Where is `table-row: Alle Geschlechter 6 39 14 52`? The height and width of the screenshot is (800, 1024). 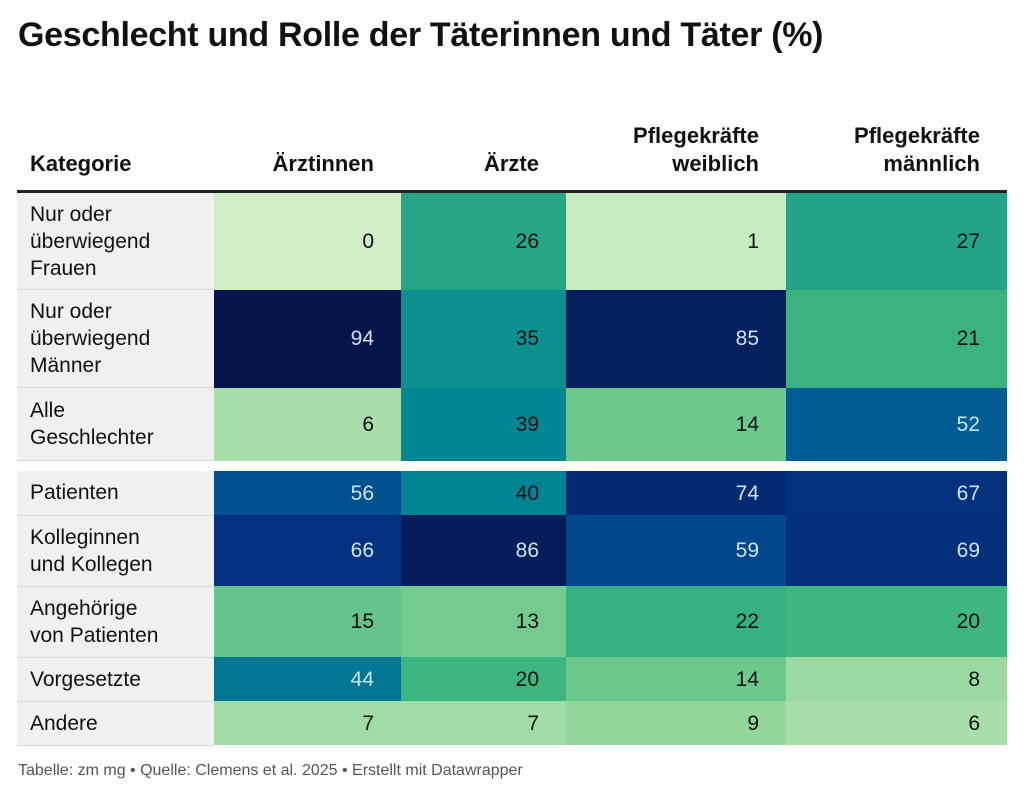 table-row: Alle Geschlechter 6 39 14 52 is located at coordinates (512, 424).